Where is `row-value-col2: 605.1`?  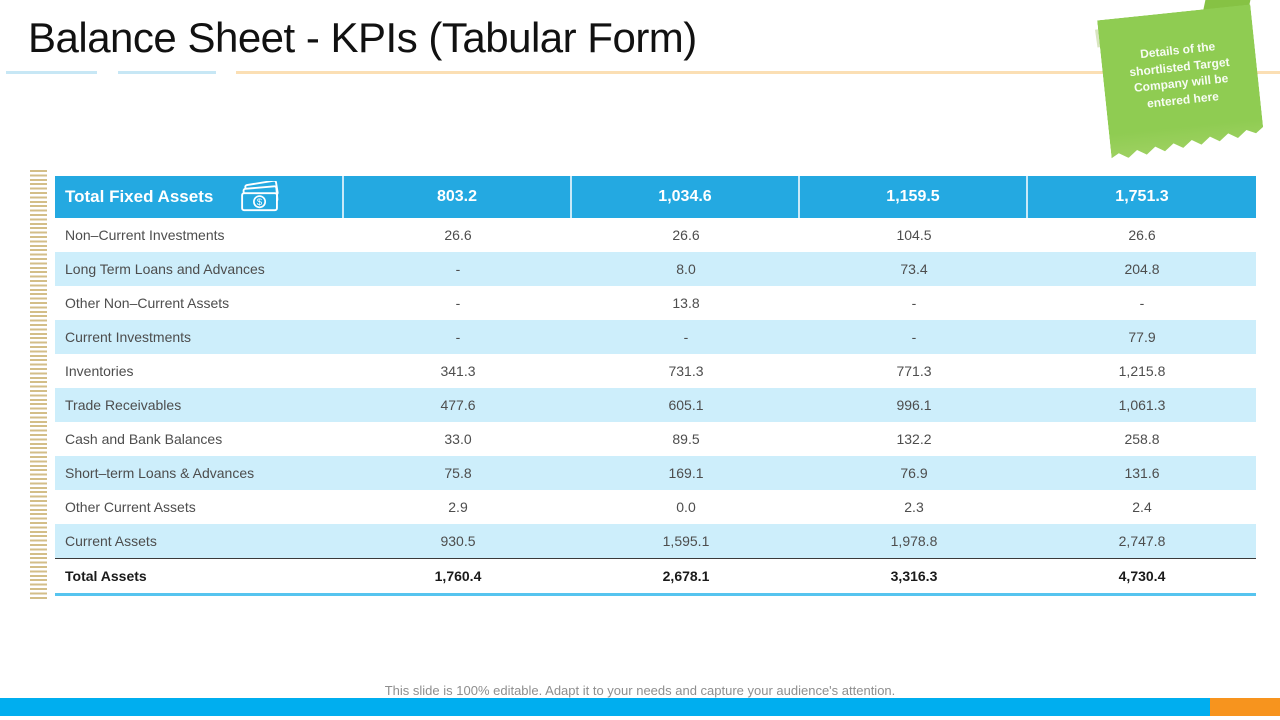 row-value-col2: 605.1 is located at coordinates (686, 405).